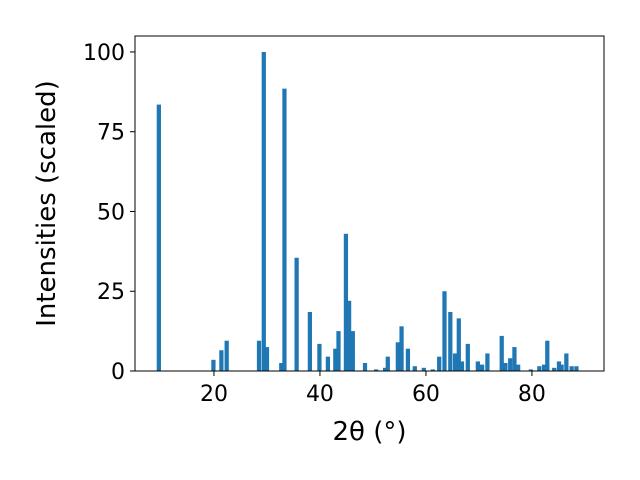  Describe the element at coordinates (426, 394) in the screenshot. I see `x-tick-label: 60` at that location.